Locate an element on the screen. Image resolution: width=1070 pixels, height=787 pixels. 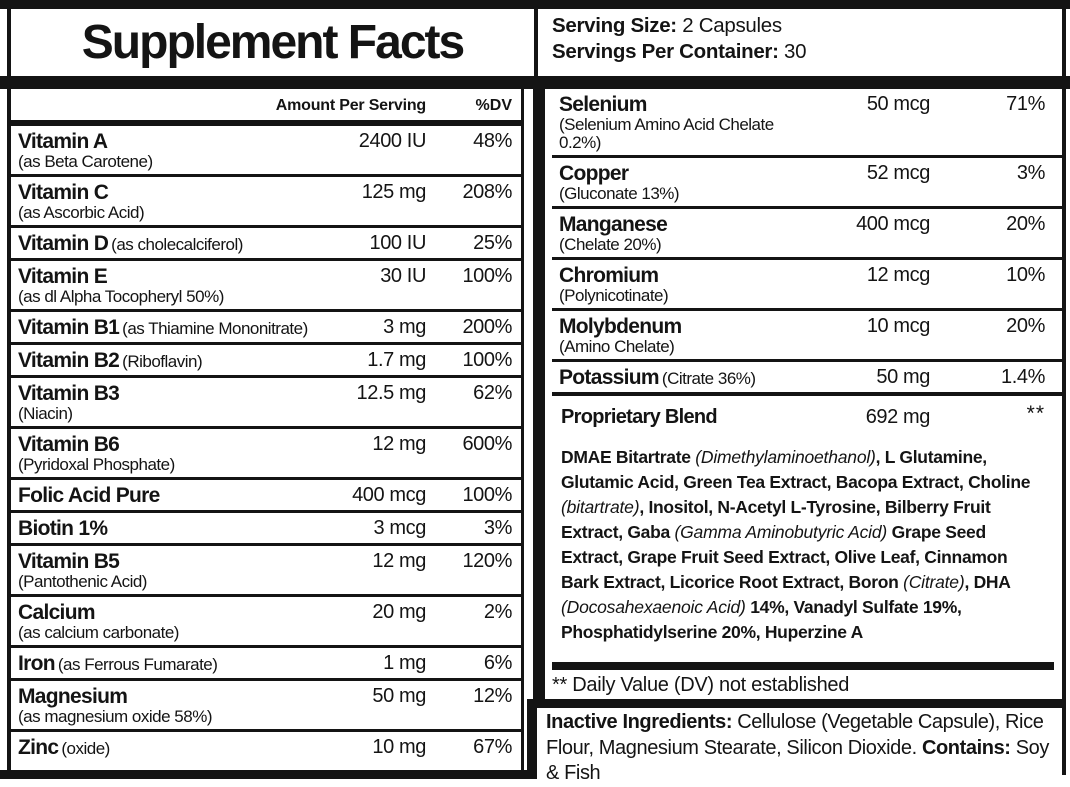
nutrient-name-block: Biotin 1% is located at coordinates (163, 528).